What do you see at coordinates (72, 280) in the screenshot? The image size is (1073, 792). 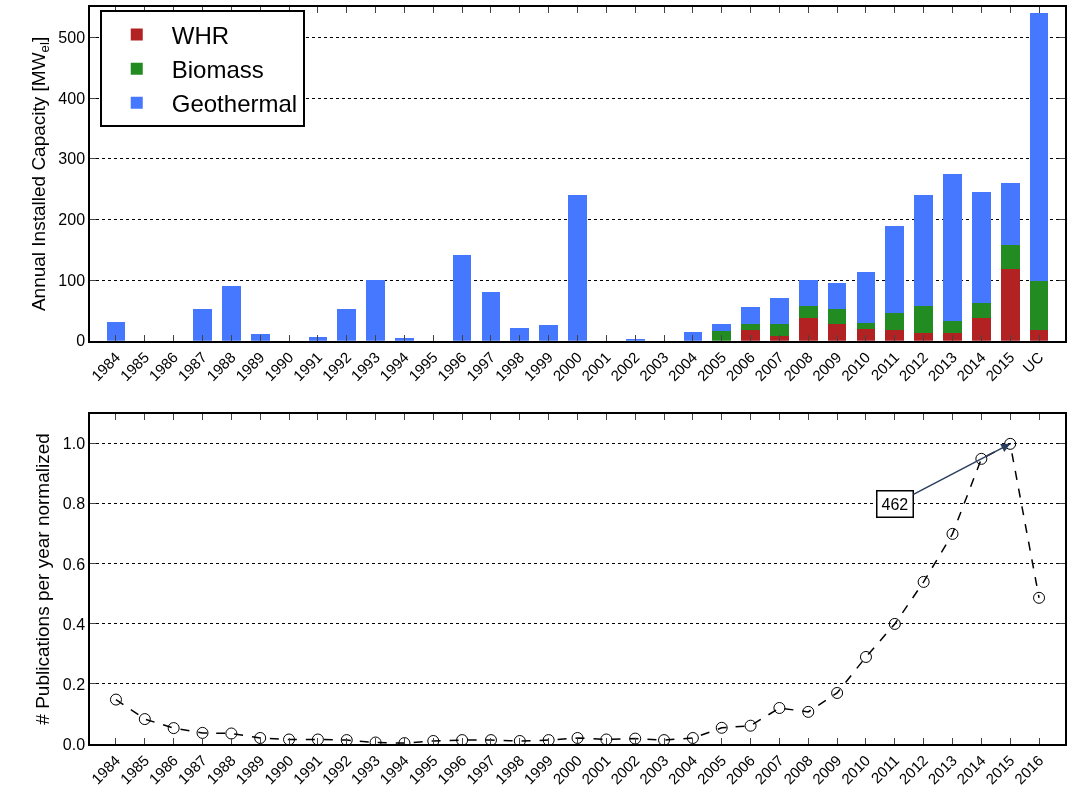 I see `y-tick-label: 100` at bounding box center [72, 280].